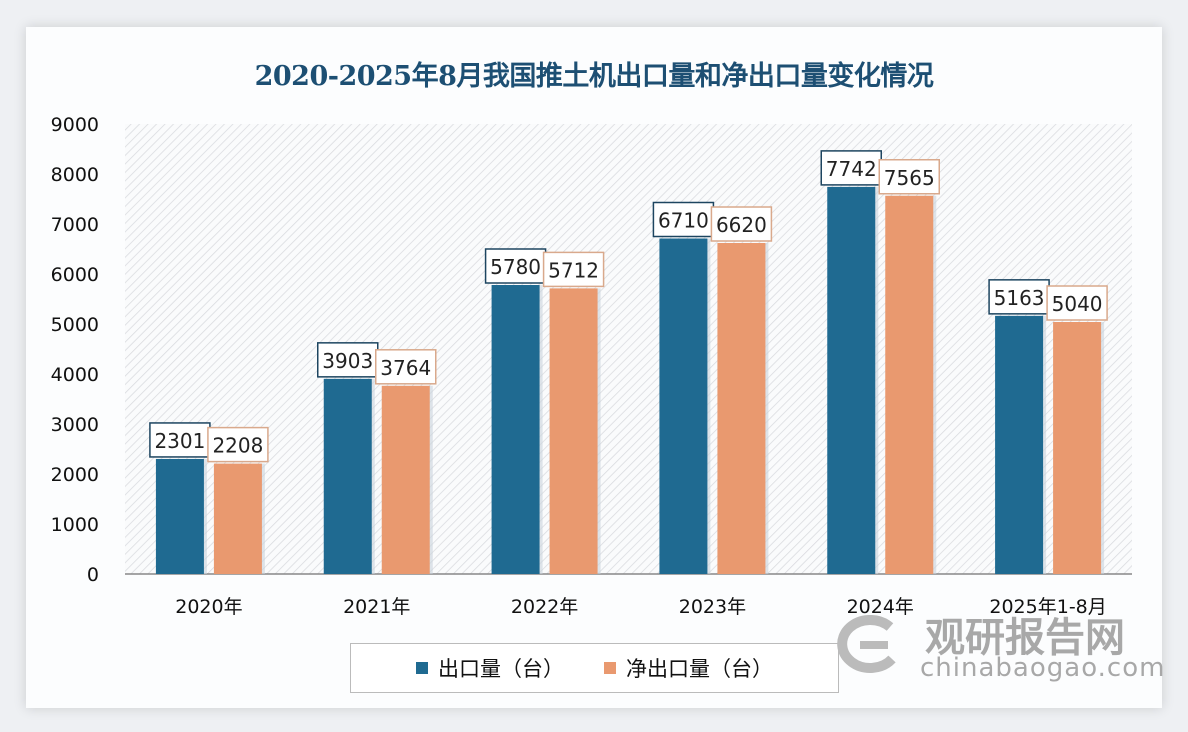 Image resolution: width=1188 pixels, height=732 pixels. Describe the element at coordinates (544, 607) in the screenshot. I see `x-tick-label: 2022年` at that location.